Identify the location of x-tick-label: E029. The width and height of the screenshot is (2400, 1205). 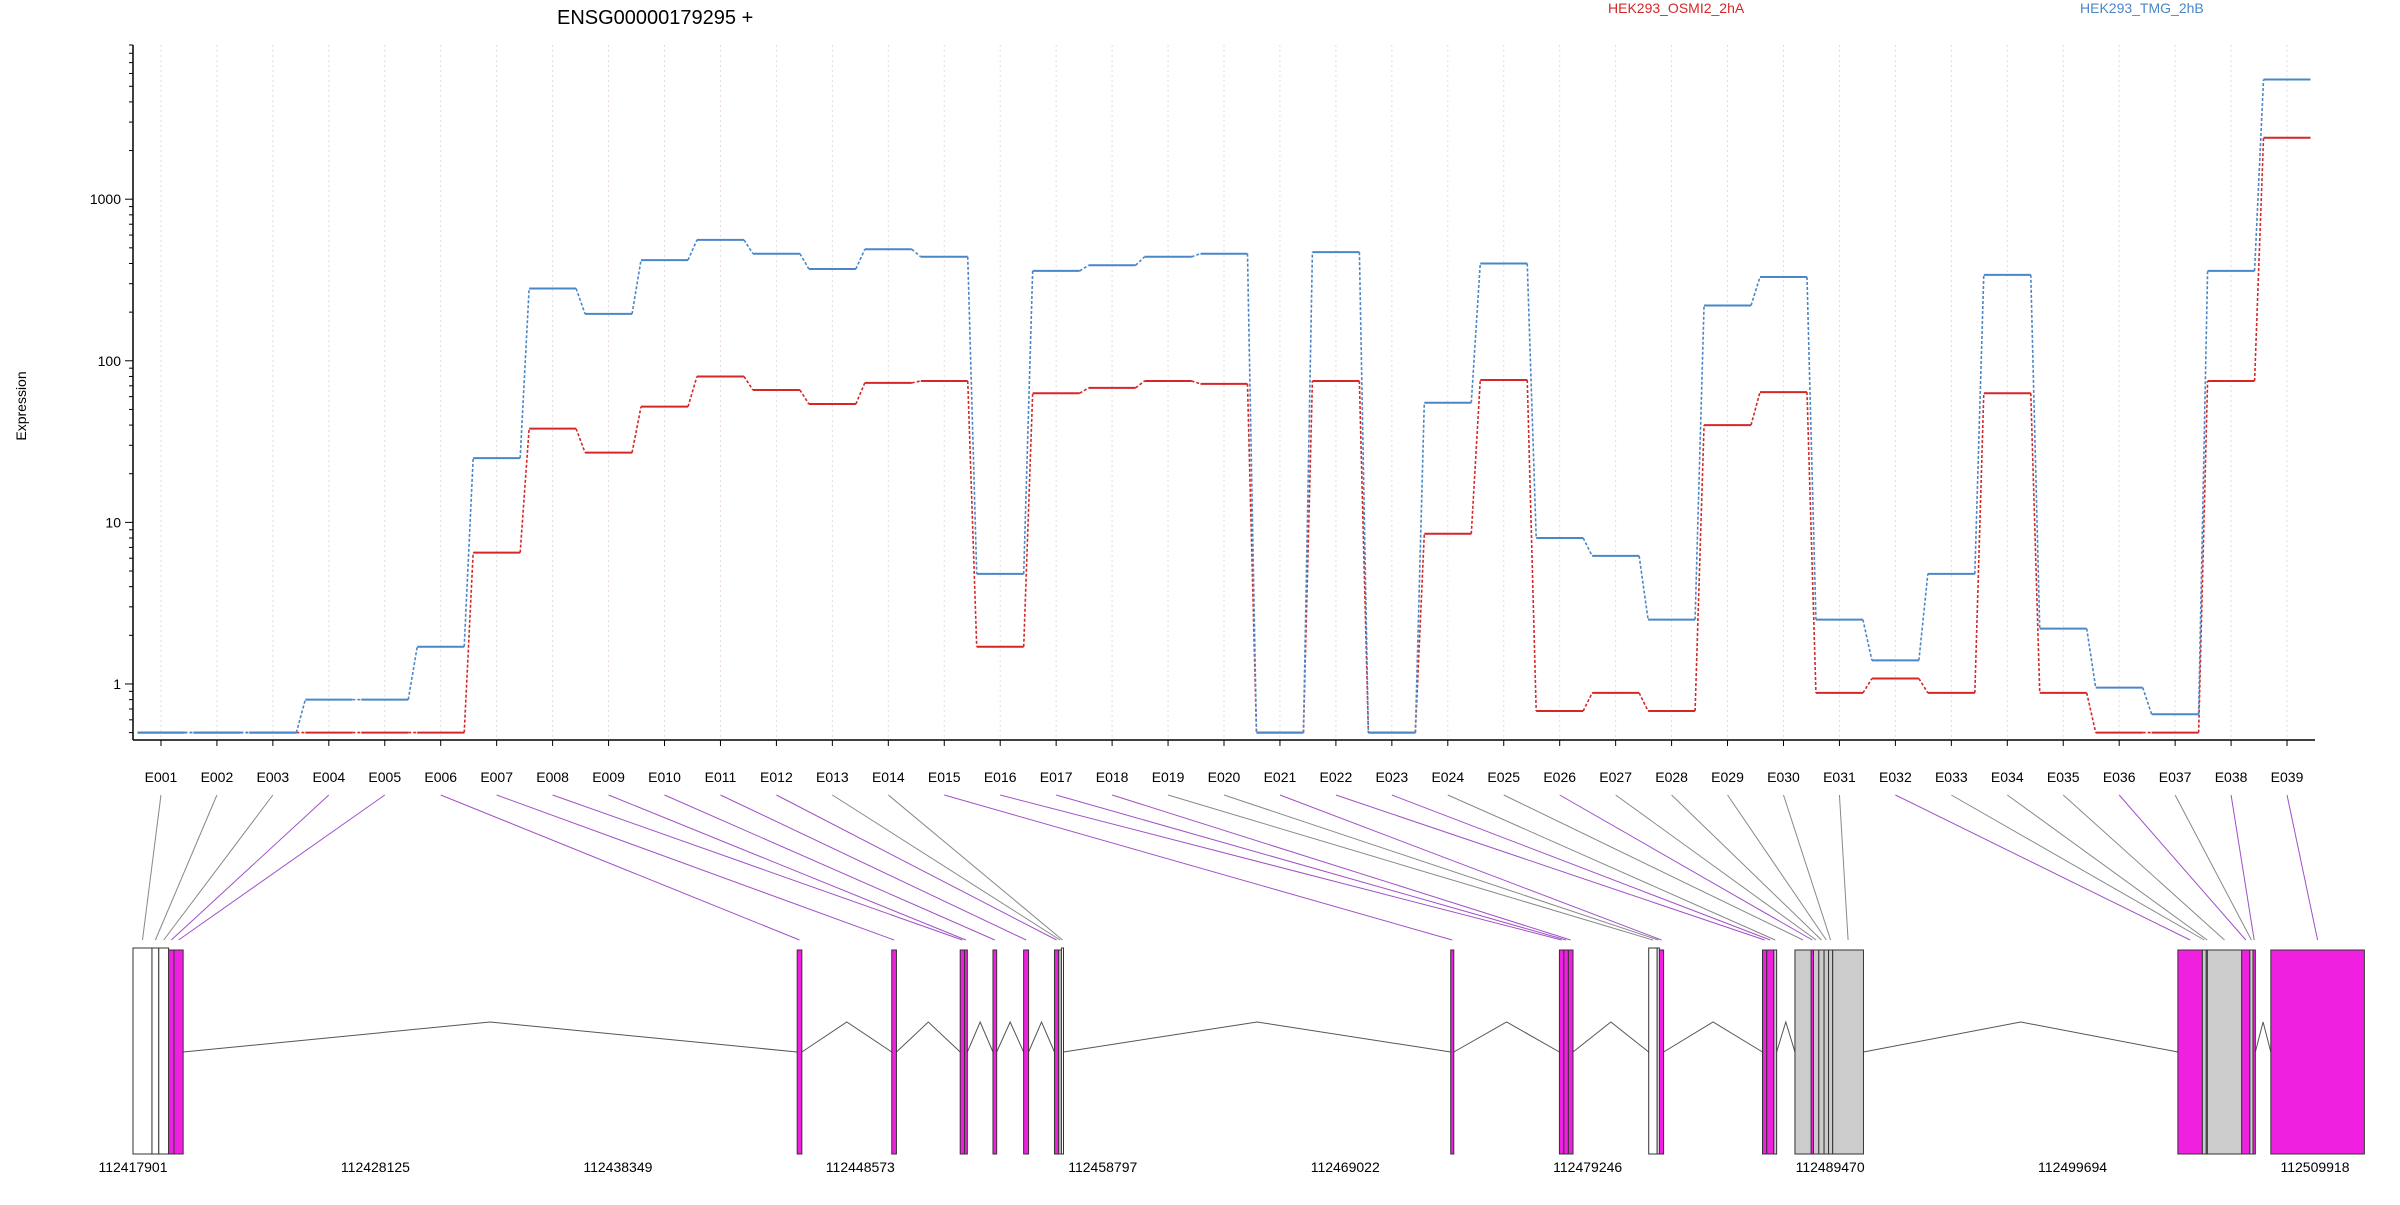
(1727, 777).